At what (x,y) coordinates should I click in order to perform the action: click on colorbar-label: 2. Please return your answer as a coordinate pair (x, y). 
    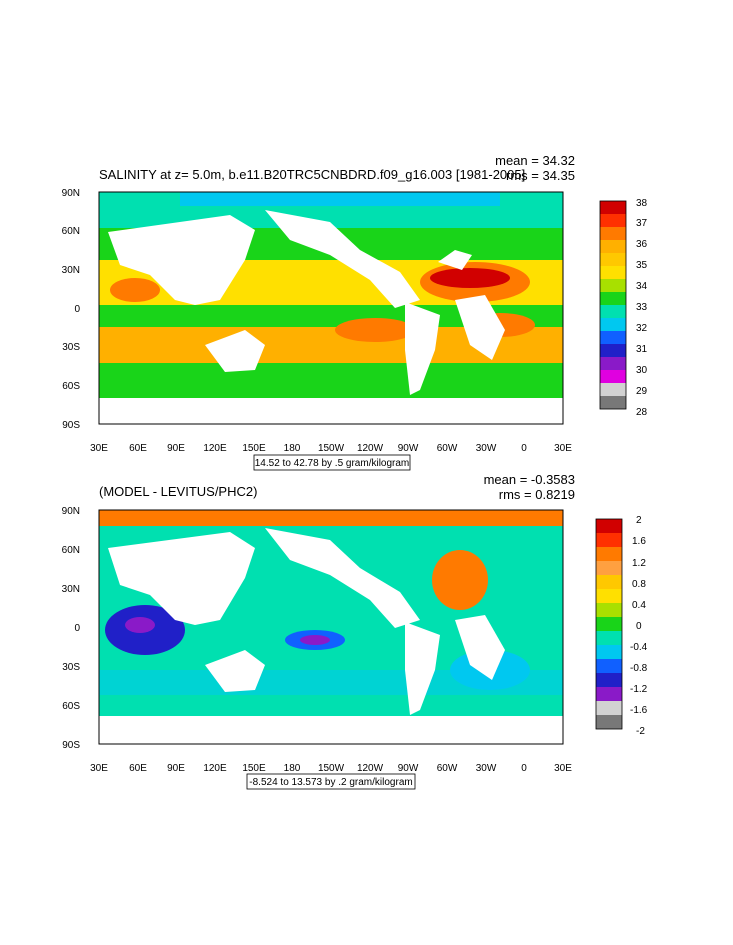
    Looking at the image, I should click on (639, 520).